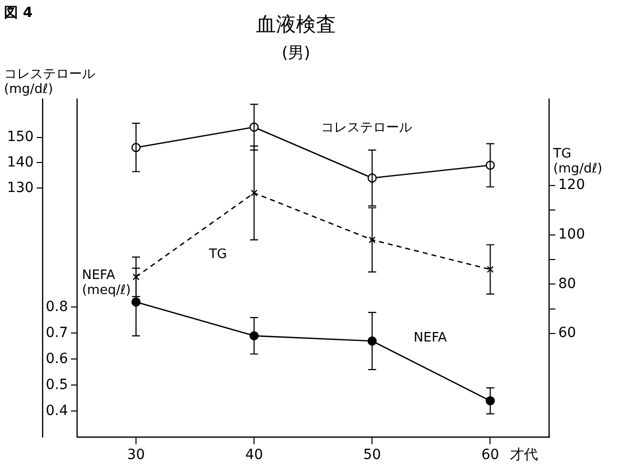 The image size is (618, 475). I want to click on x-tick-label: 40, so click(254, 455).